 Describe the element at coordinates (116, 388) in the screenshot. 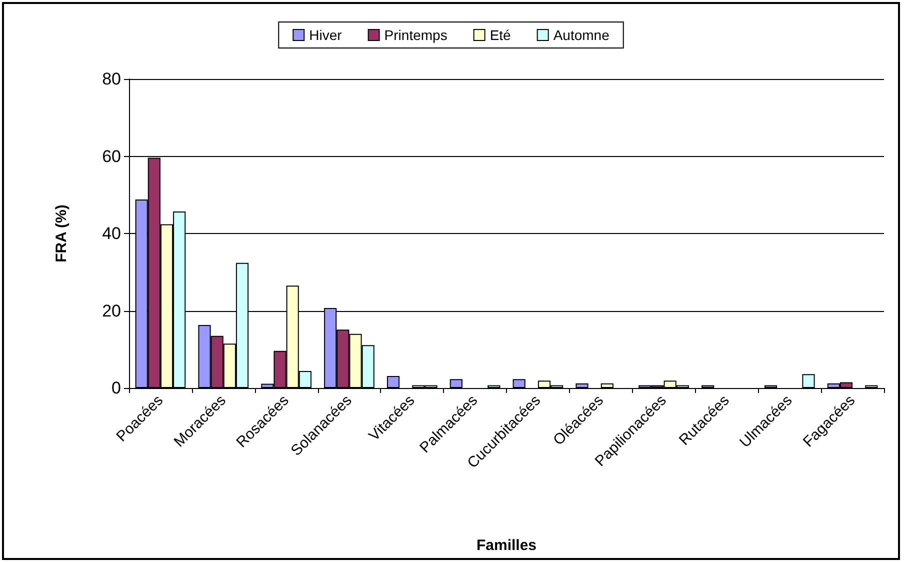

I see `y-tick-label: 0` at that location.